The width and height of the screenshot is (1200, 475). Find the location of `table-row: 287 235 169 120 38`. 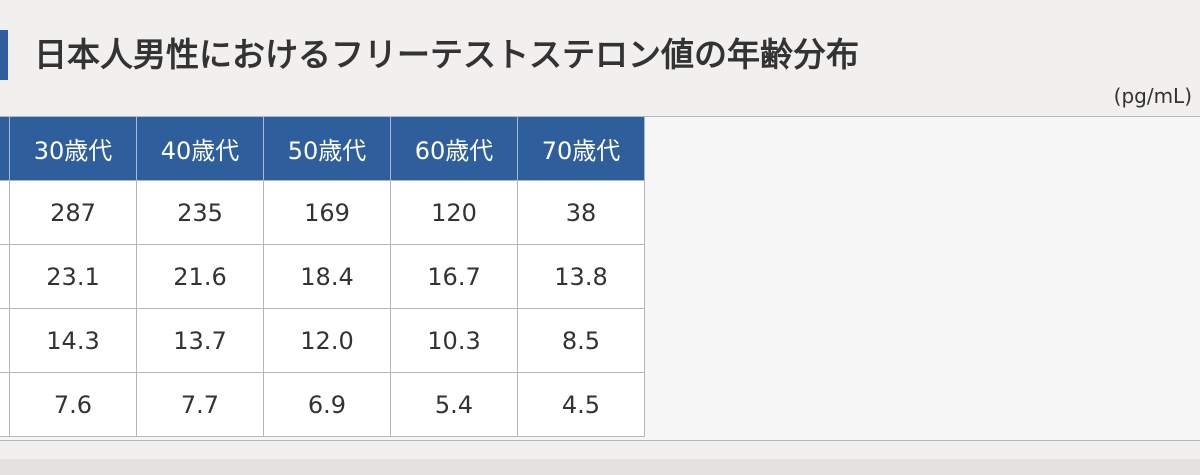

table-row: 287 235 169 120 38 is located at coordinates (322, 212).